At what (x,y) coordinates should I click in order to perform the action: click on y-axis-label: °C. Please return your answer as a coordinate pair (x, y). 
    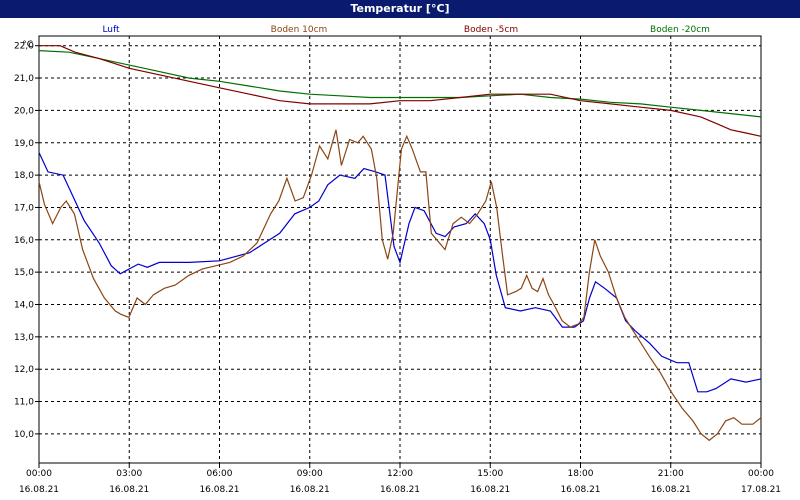
    Looking at the image, I should click on (27, 45).